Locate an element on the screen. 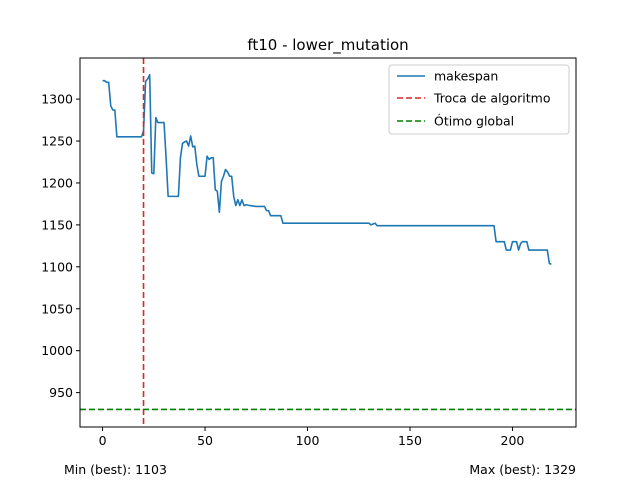 The image size is (640, 480). y-tick-label: 1150 is located at coordinates (57, 224).